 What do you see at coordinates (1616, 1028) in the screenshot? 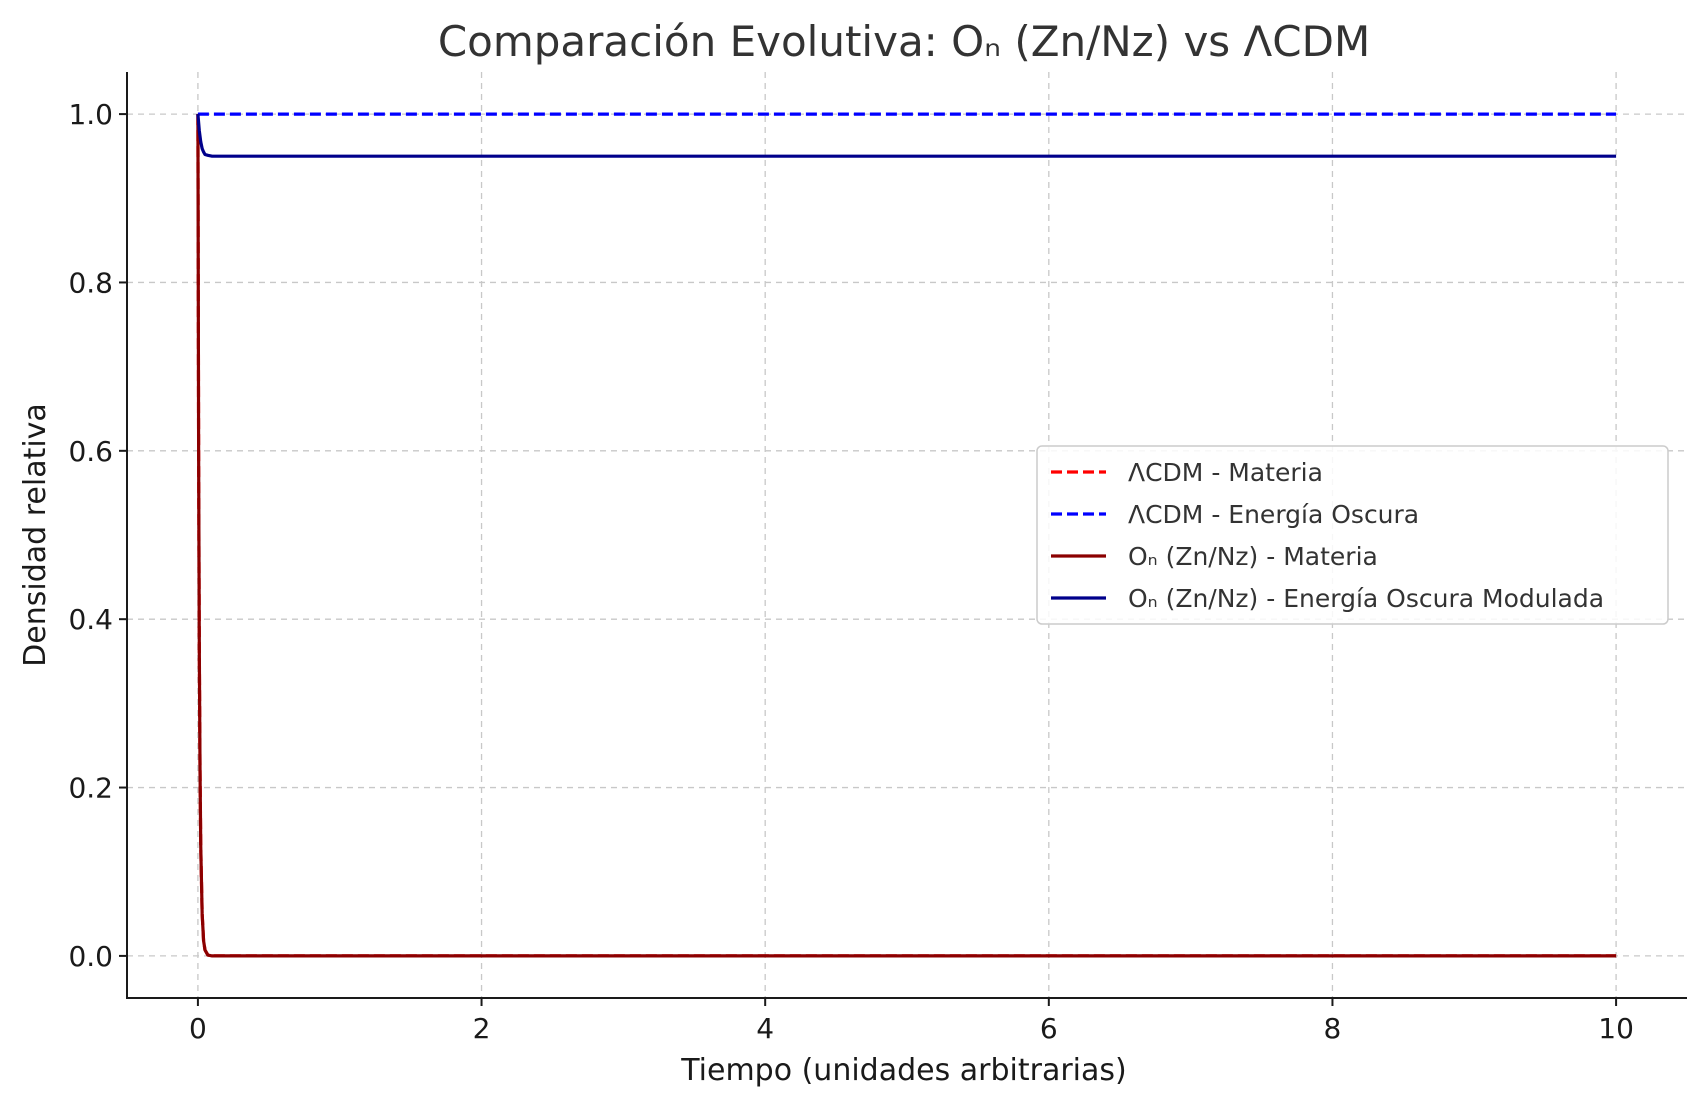
I see `x-tick-label: 10` at bounding box center [1616, 1028].